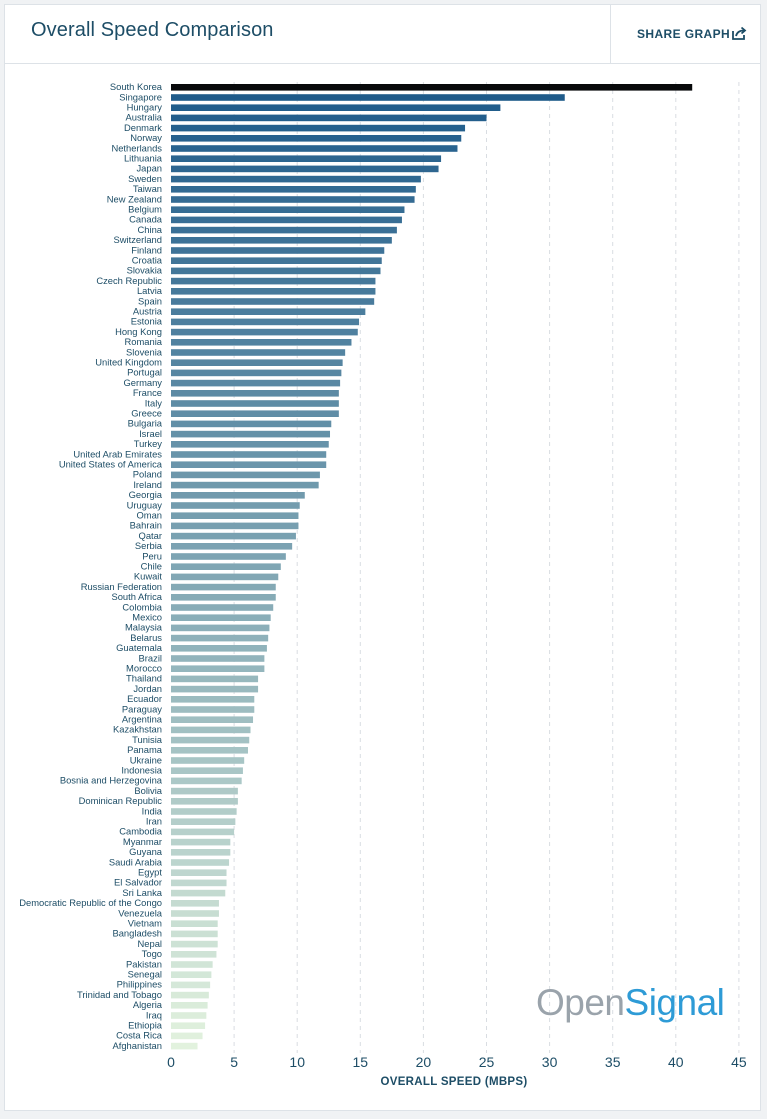 The image size is (767, 1119). I want to click on category-label: Thailand, so click(144, 678).